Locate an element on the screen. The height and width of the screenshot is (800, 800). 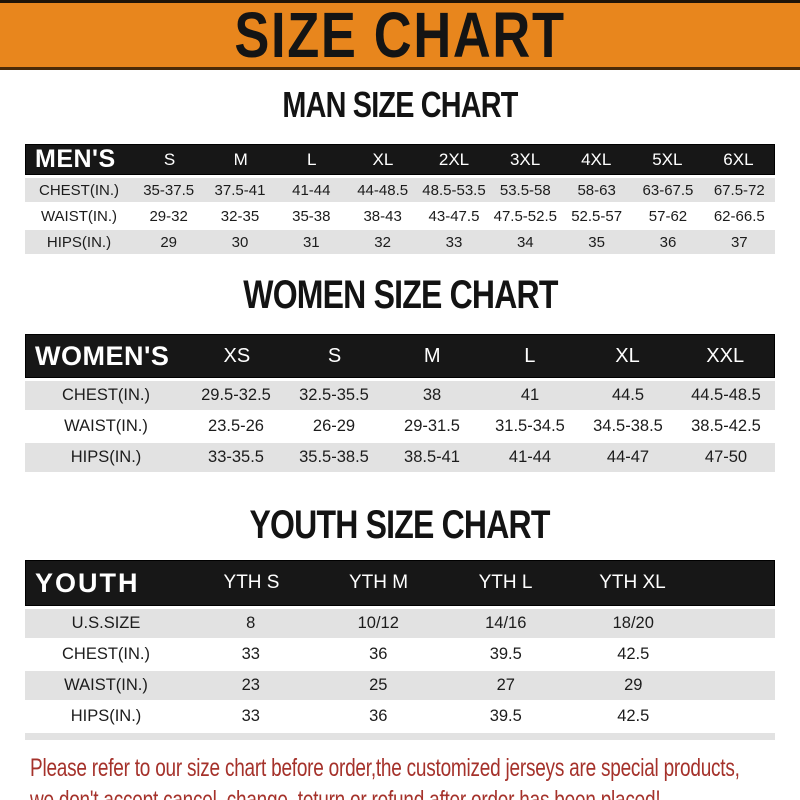
table-header-row: MEN'S S M L XL 2XL 3XL 4XL 5XL 6XL is located at coordinates (400, 159).